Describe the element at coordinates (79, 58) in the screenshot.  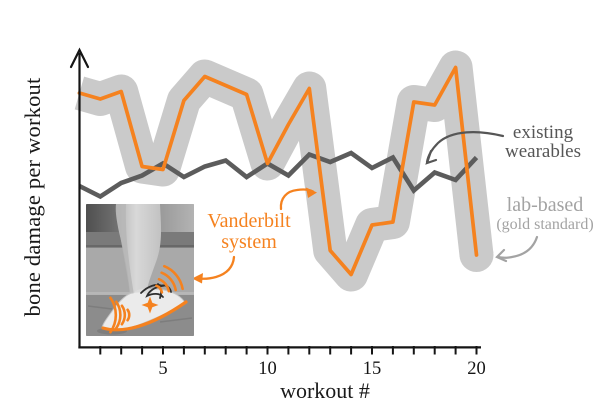
I see `y-axis-arrowhead-icon` at that location.